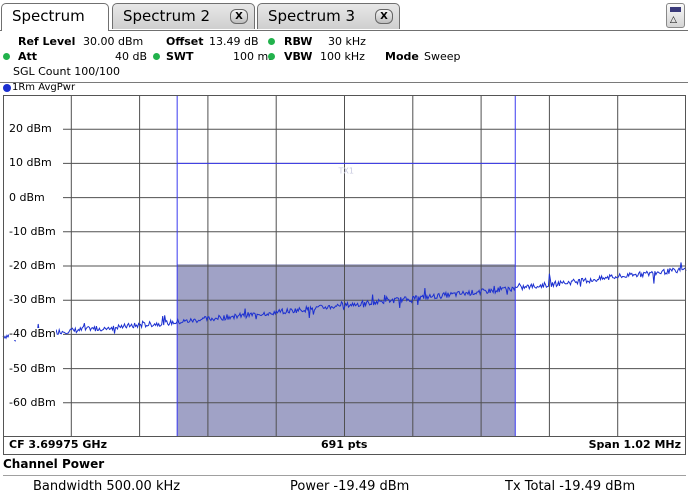 The image size is (688, 500). What do you see at coordinates (673, 20) in the screenshot?
I see `warning-triangle-icon: △` at bounding box center [673, 20].